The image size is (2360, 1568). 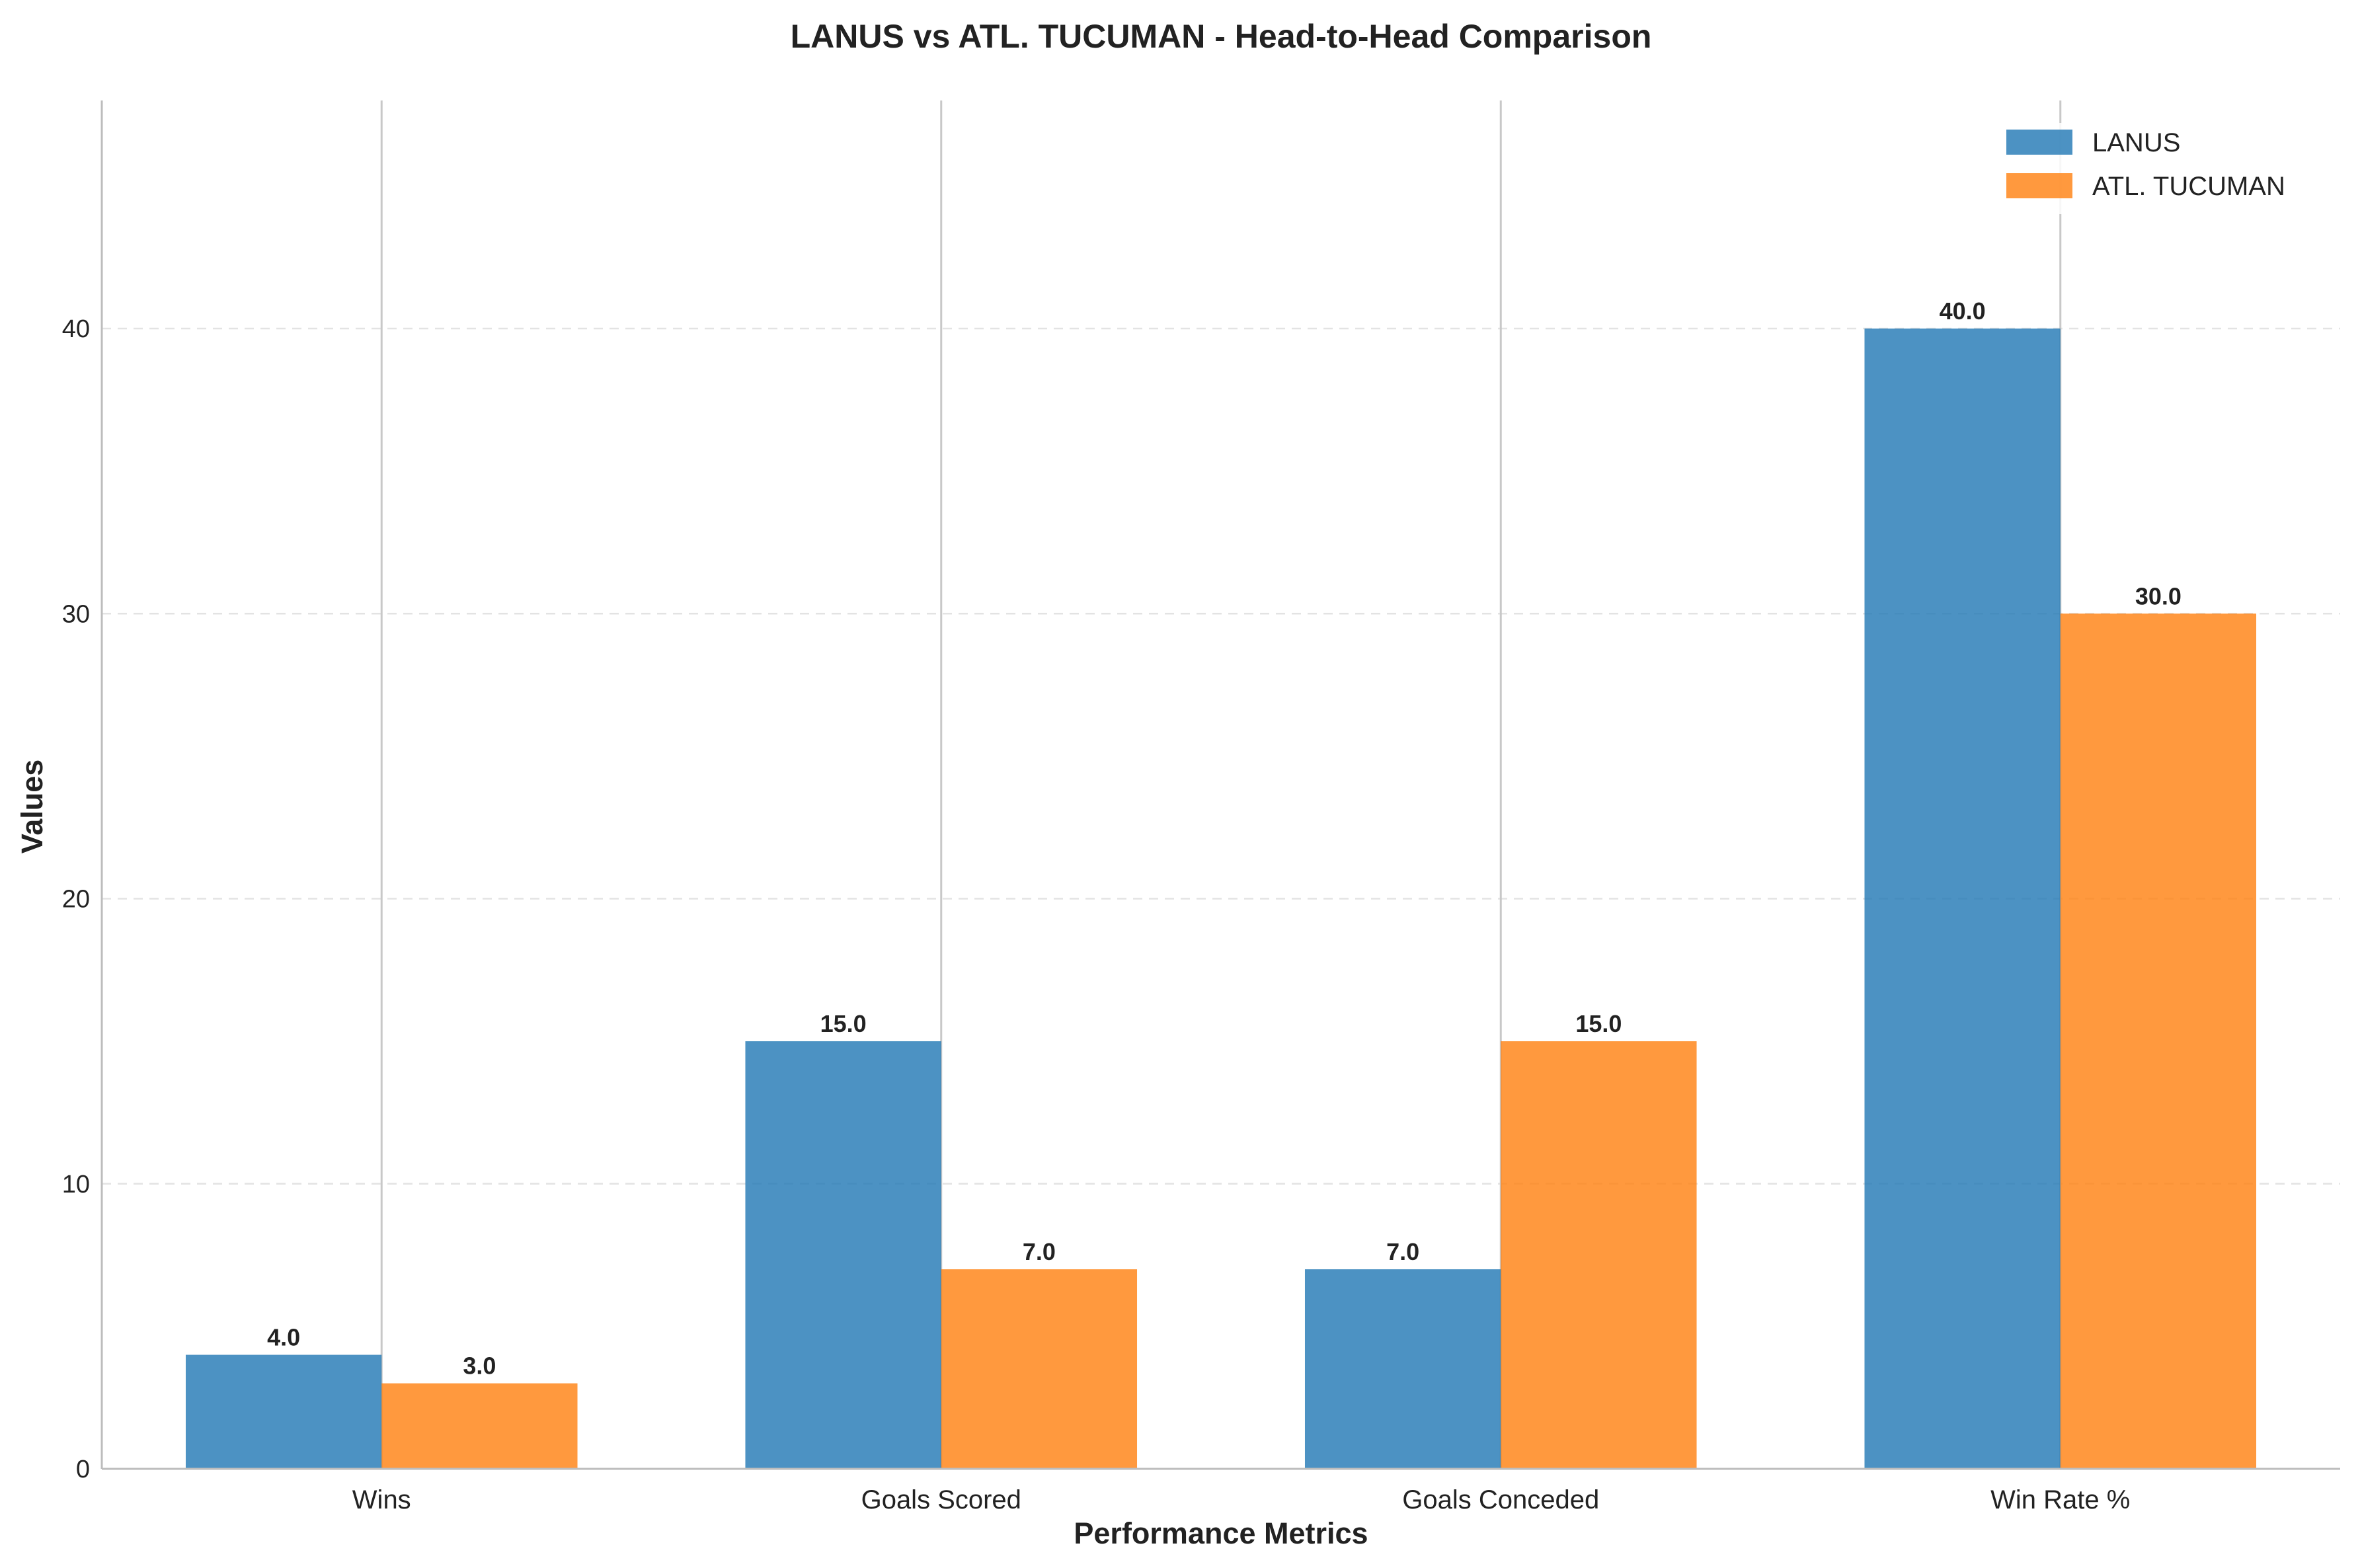 What do you see at coordinates (283, 1337) in the screenshot?
I see `data-label: 4.0` at bounding box center [283, 1337].